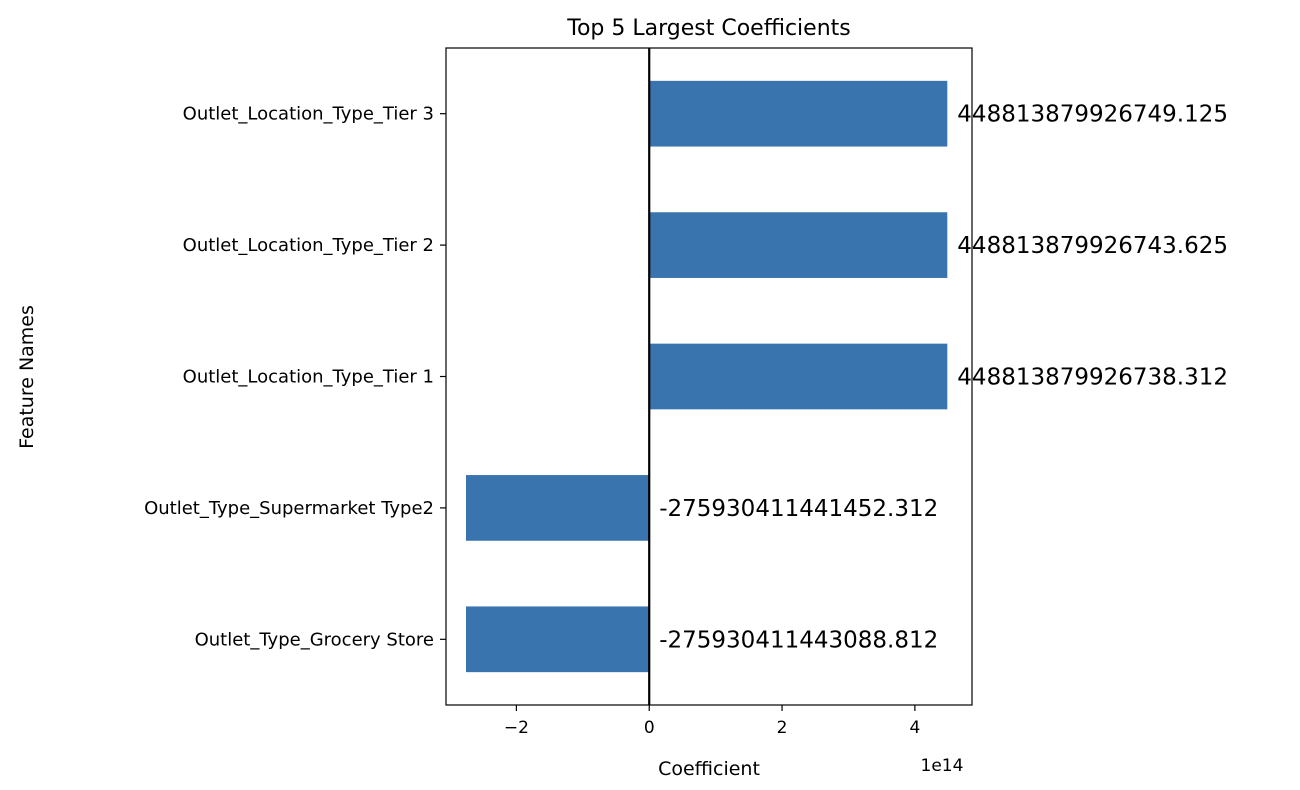  What do you see at coordinates (308, 245) in the screenshot?
I see `y-tick-label: Outlet_Location_Type_Tier 2` at bounding box center [308, 245].